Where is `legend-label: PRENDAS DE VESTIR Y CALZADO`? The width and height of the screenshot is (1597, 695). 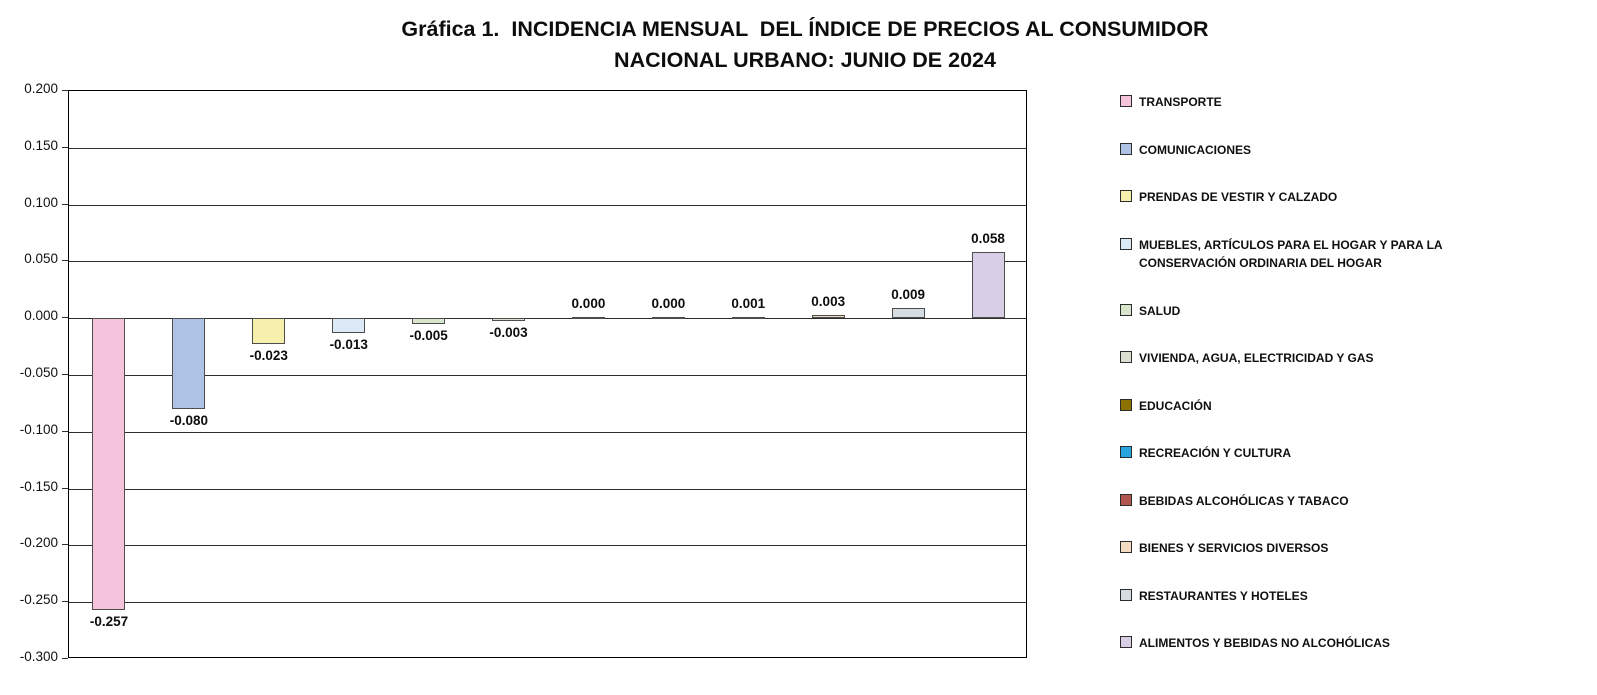
legend-label: PRENDAS DE VESTIR Y CALZADO is located at coordinates (1238, 197).